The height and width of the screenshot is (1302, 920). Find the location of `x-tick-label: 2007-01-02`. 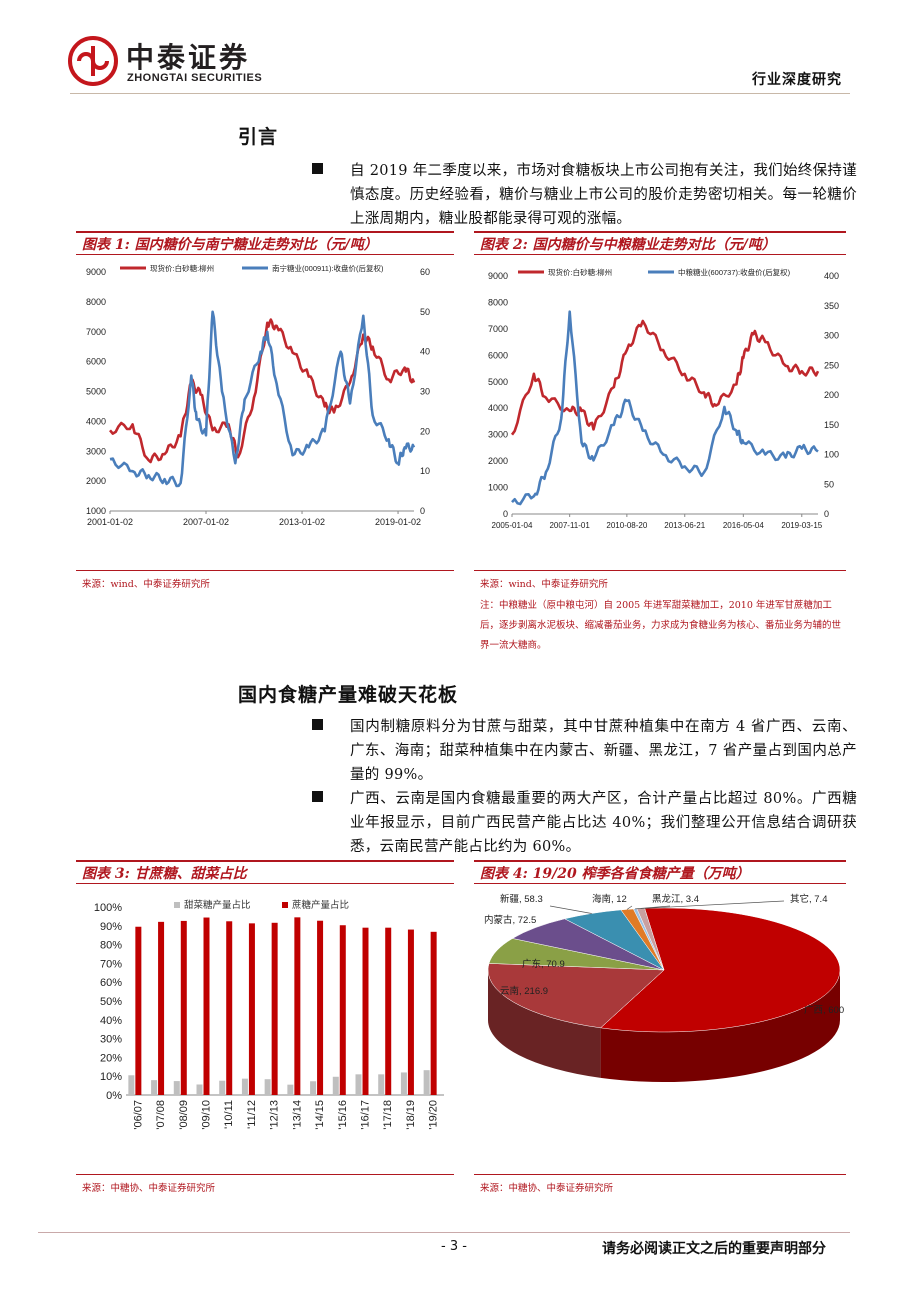

x-tick-label: 2007-01-02 is located at coordinates (206, 522).